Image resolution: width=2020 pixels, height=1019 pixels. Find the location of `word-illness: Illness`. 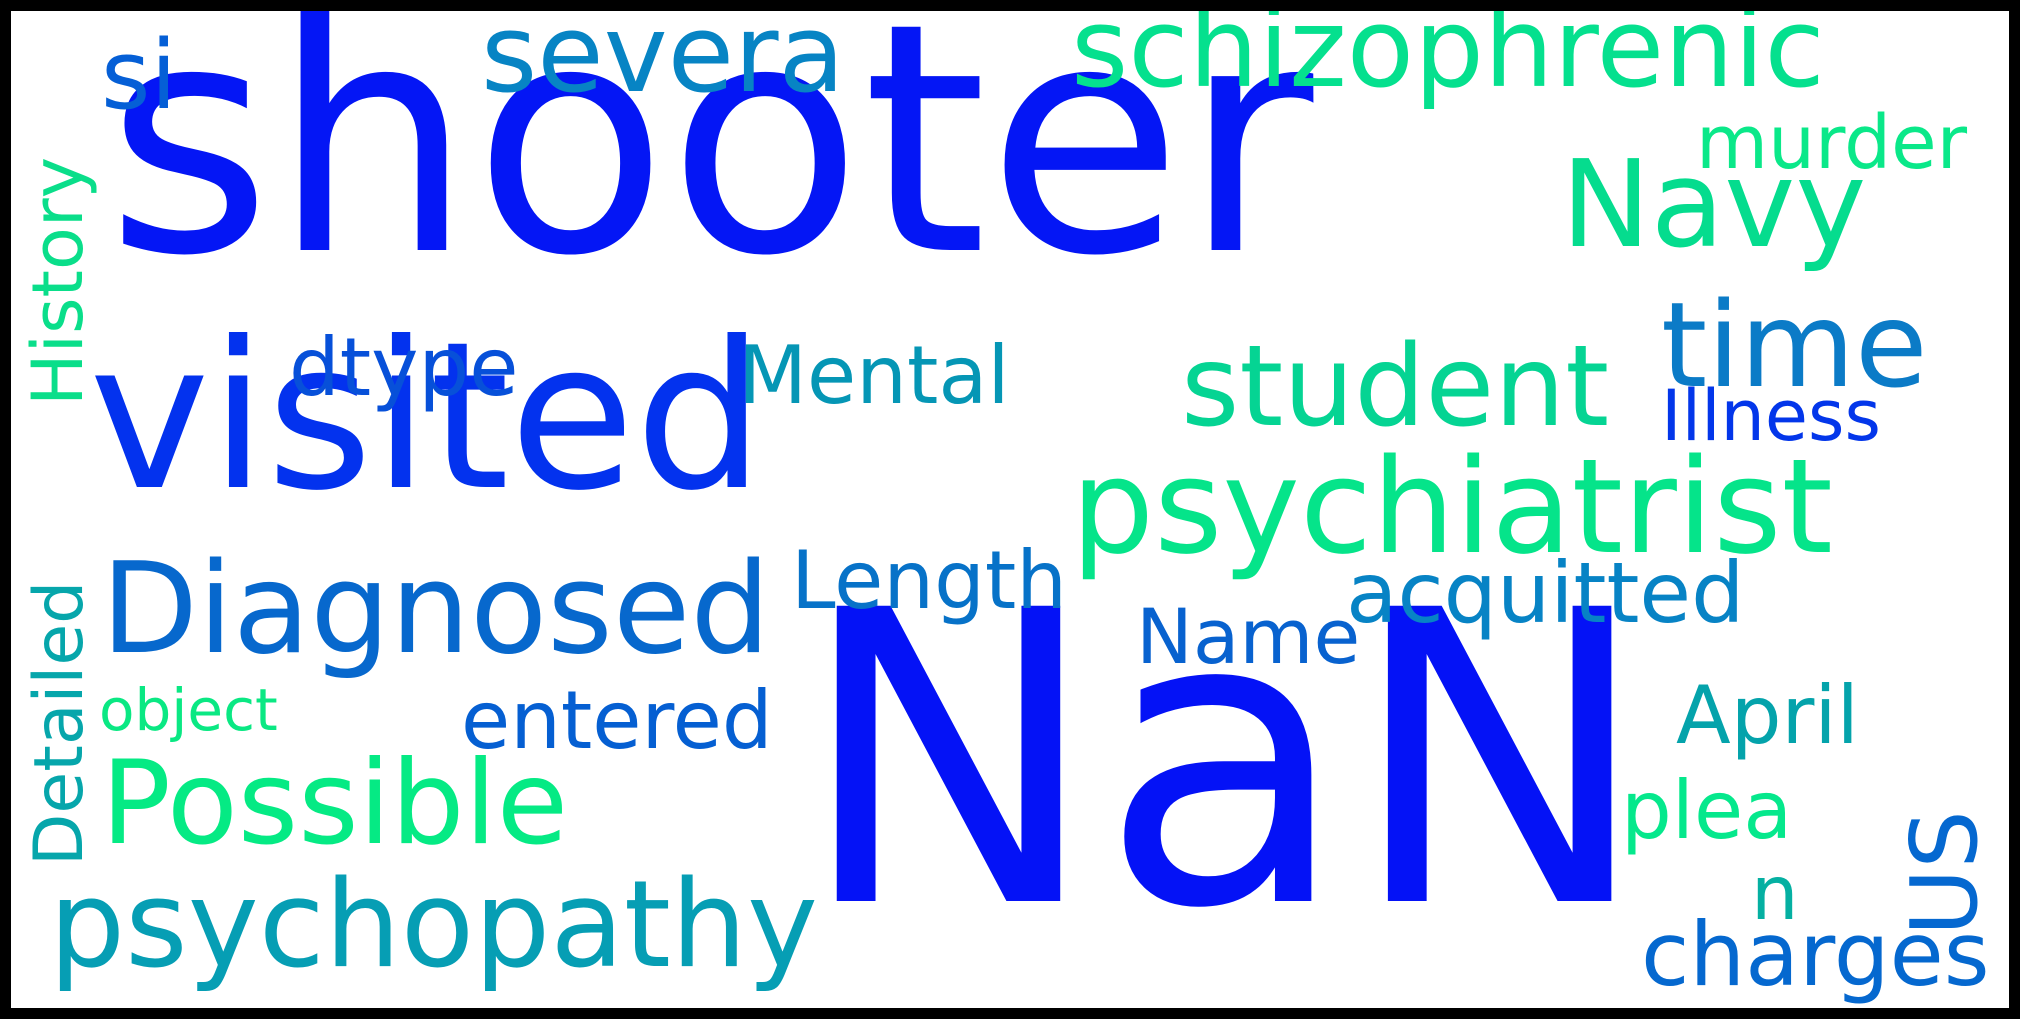

word-illness: Illness is located at coordinates (1771, 416).